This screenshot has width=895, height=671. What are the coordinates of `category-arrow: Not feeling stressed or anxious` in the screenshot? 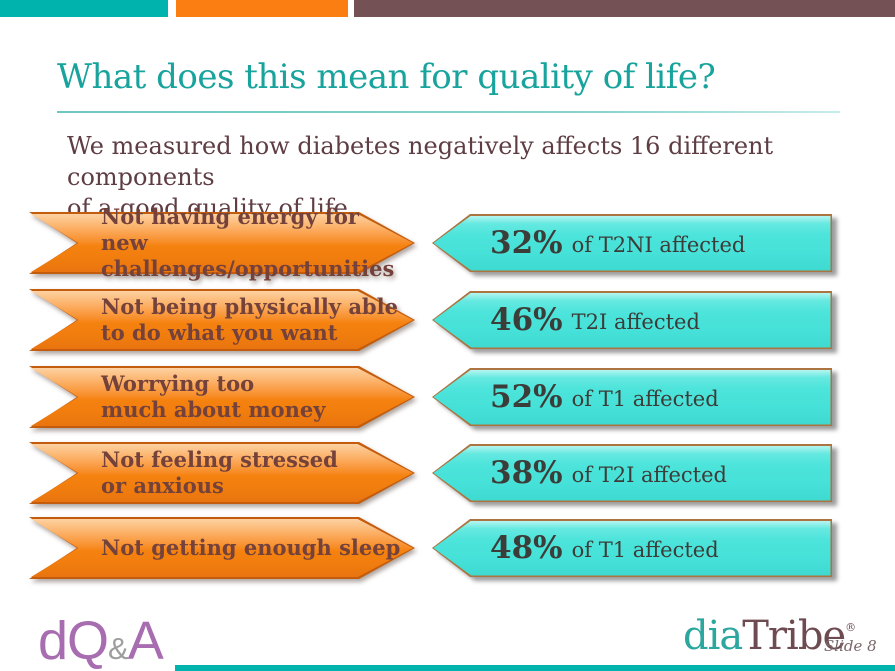 It's located at (222, 473).